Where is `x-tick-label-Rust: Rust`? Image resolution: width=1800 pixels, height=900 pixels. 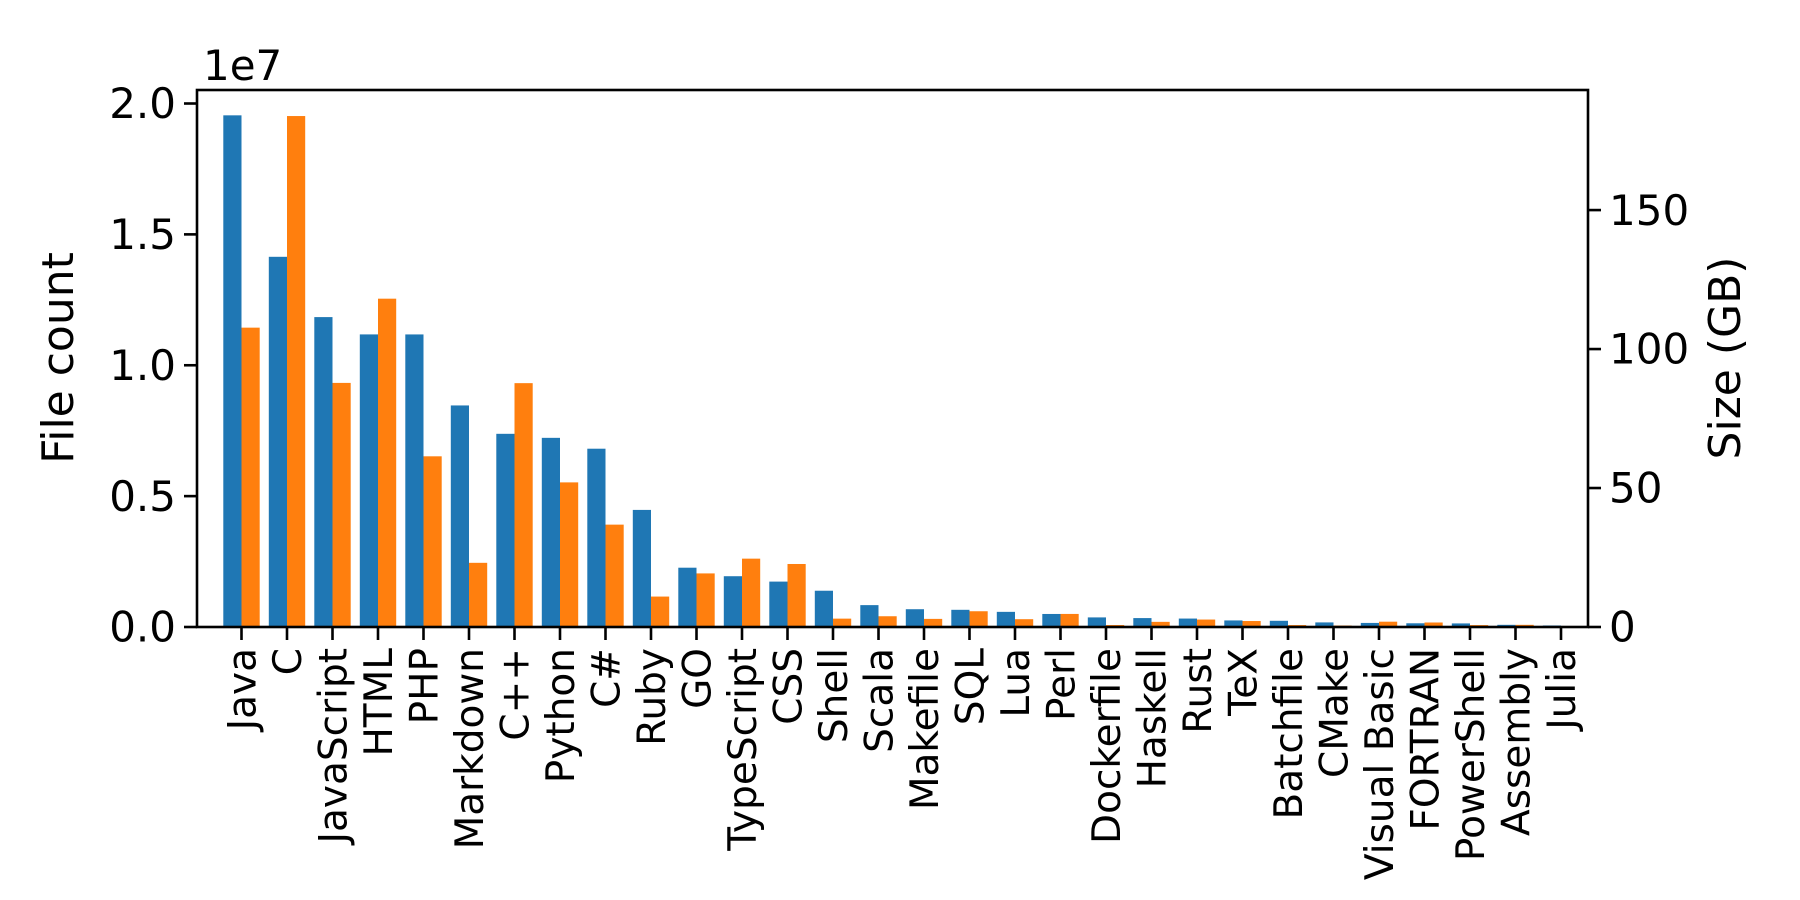 x-tick-label-Rust: Rust is located at coordinates (1198, 691).